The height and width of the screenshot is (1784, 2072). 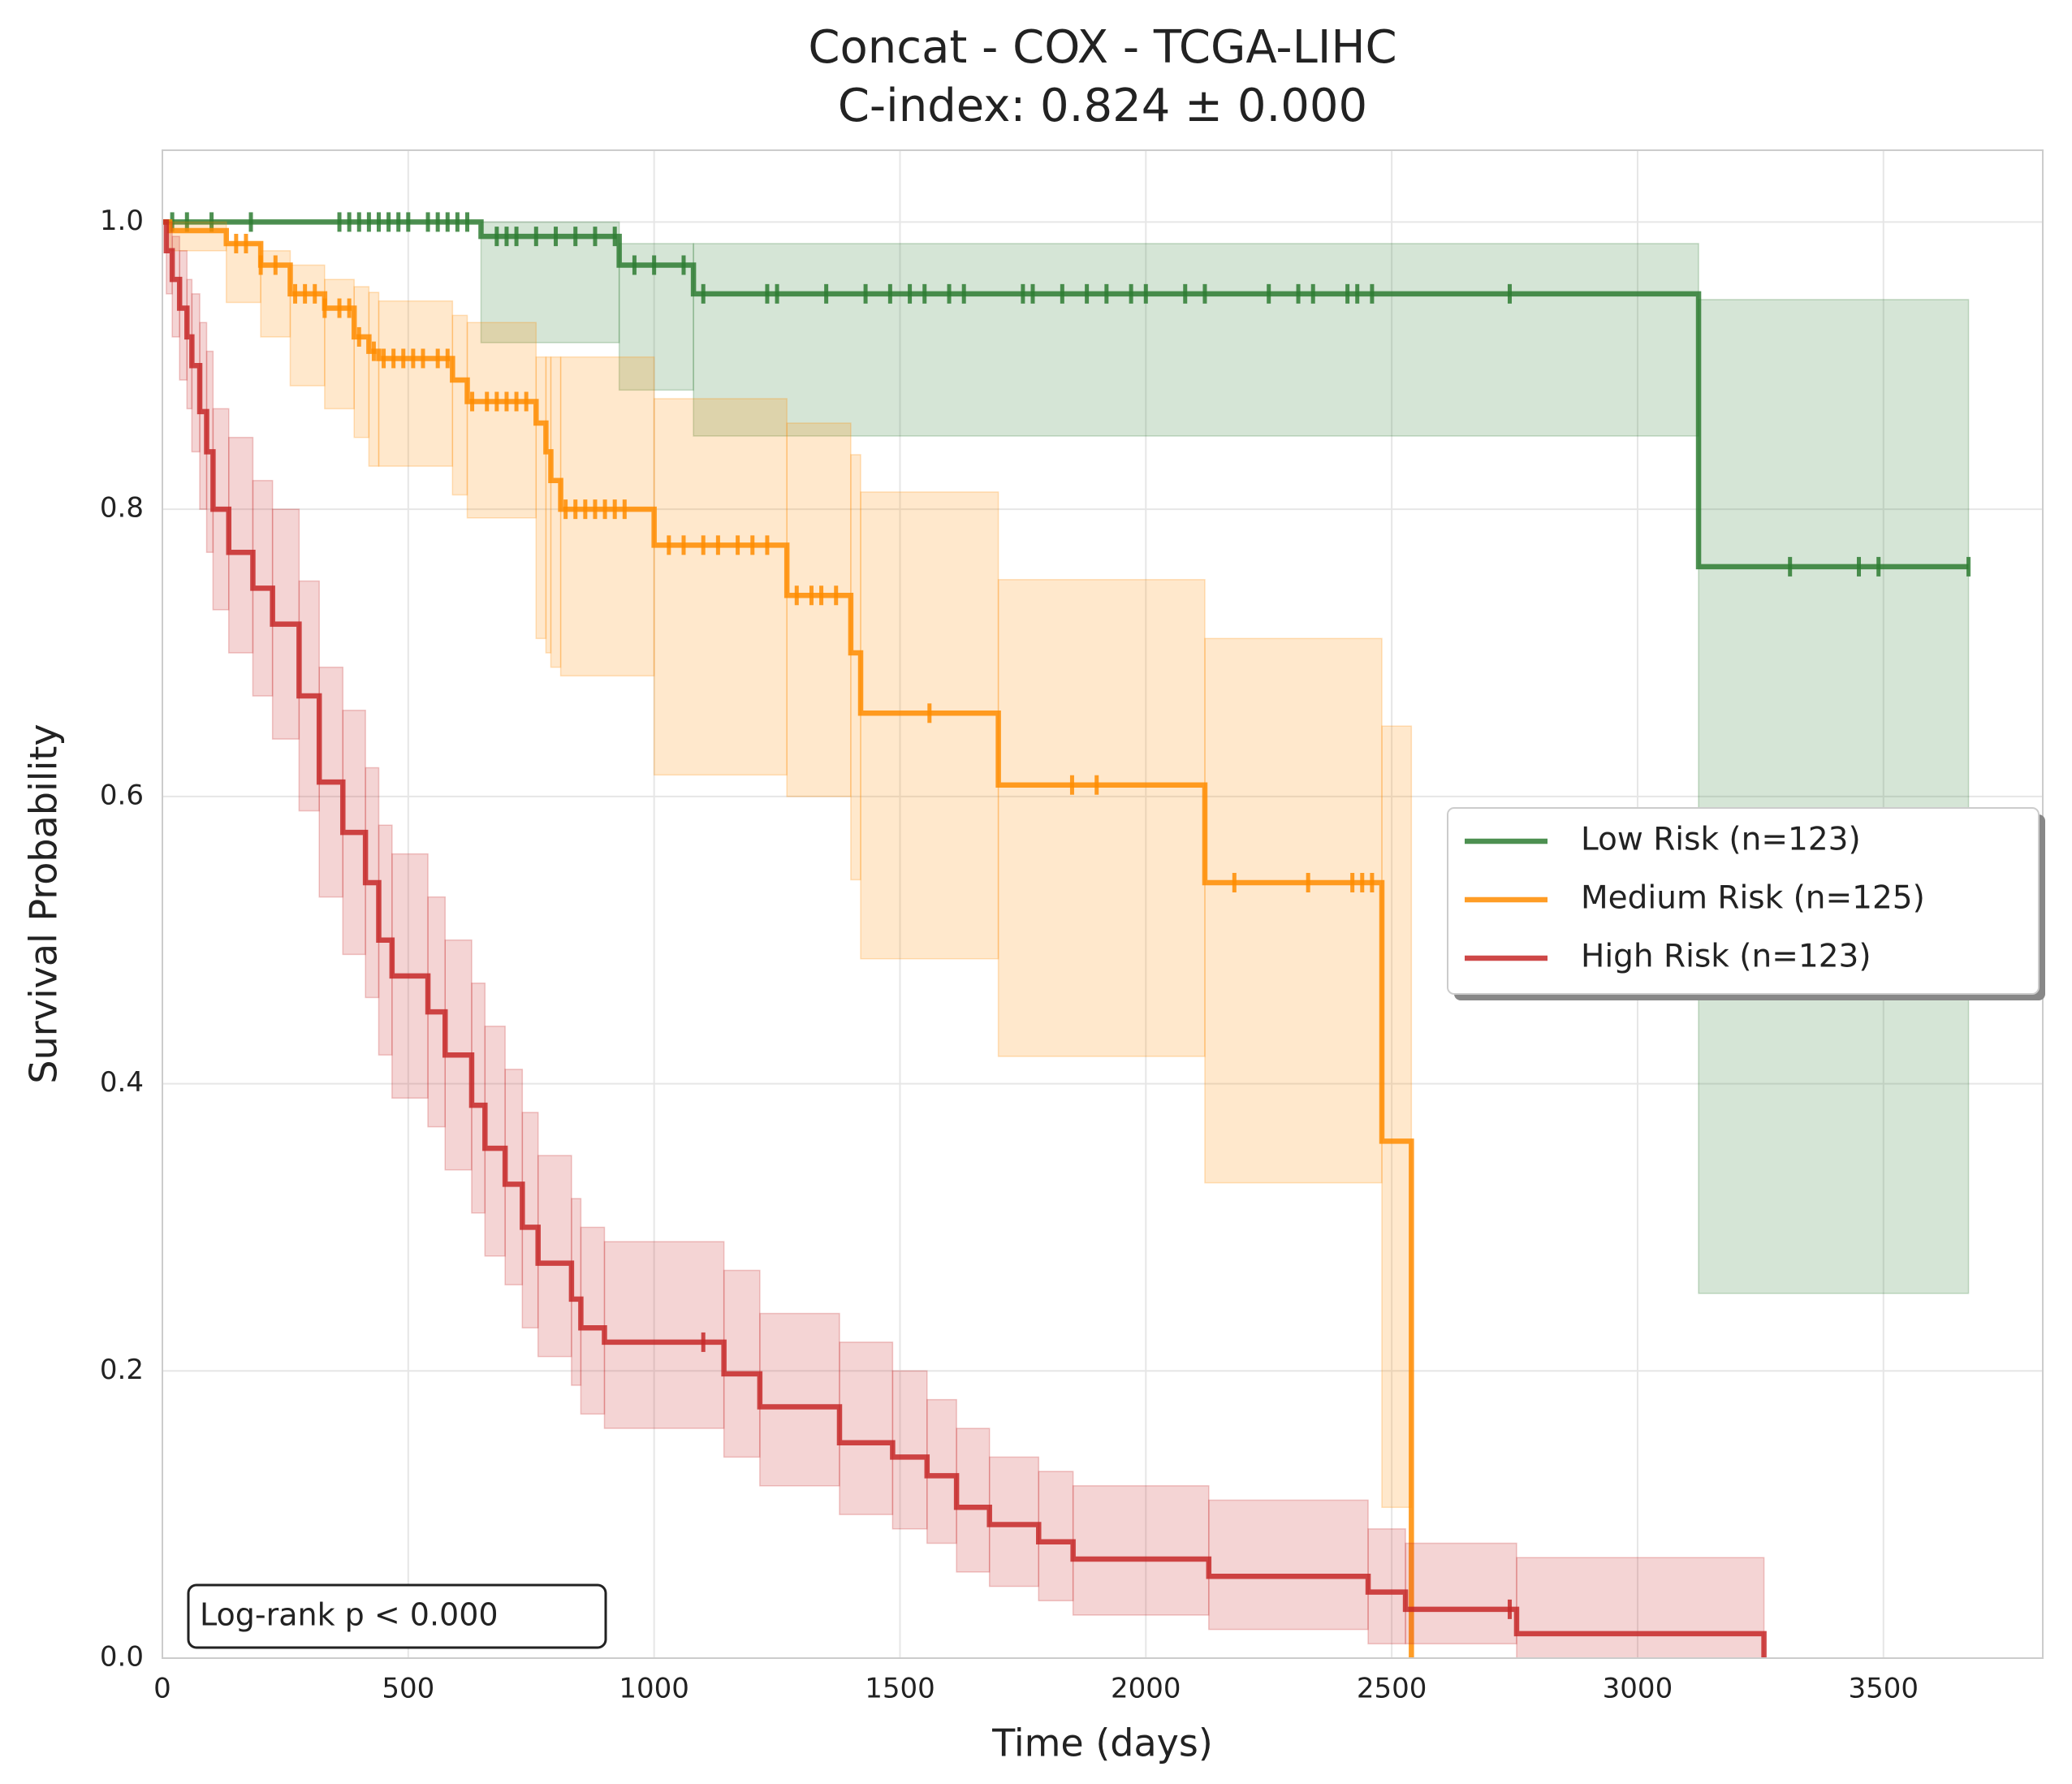 What do you see at coordinates (1102, 47) in the screenshot?
I see `chart-title: Concat - COX - TCGA-LIHC` at bounding box center [1102, 47].